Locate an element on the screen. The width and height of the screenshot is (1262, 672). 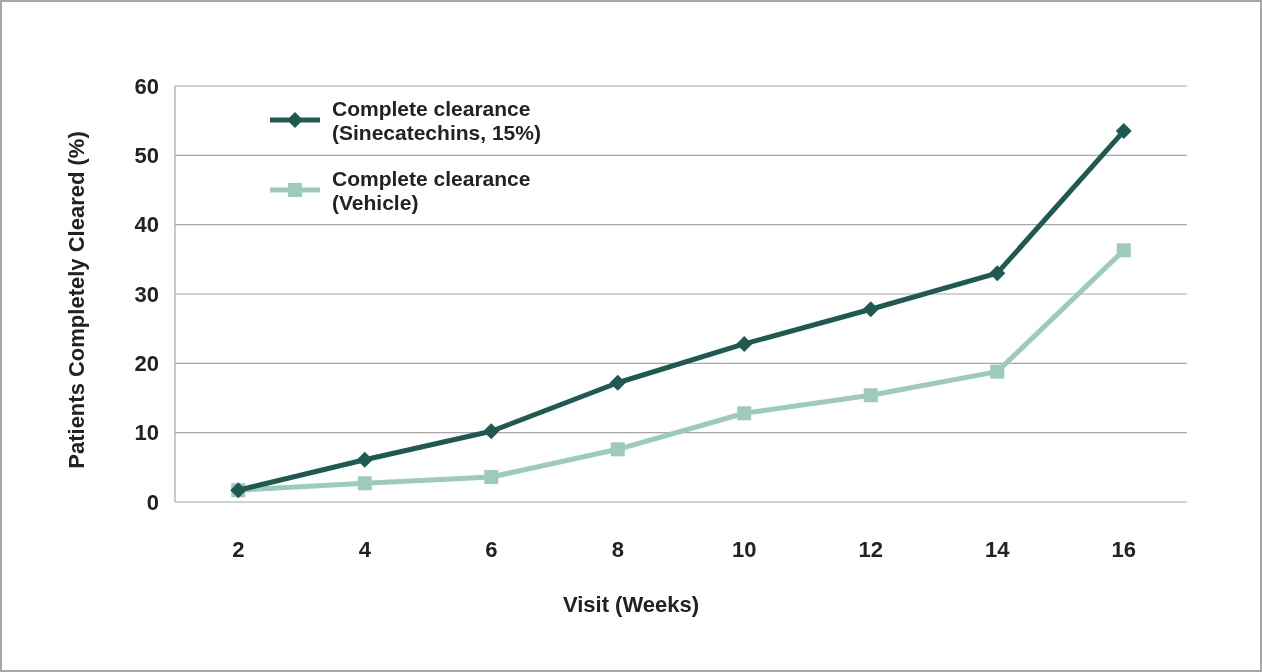
legend-label: Complete clearance (Vehicle) is located at coordinates (431, 190).